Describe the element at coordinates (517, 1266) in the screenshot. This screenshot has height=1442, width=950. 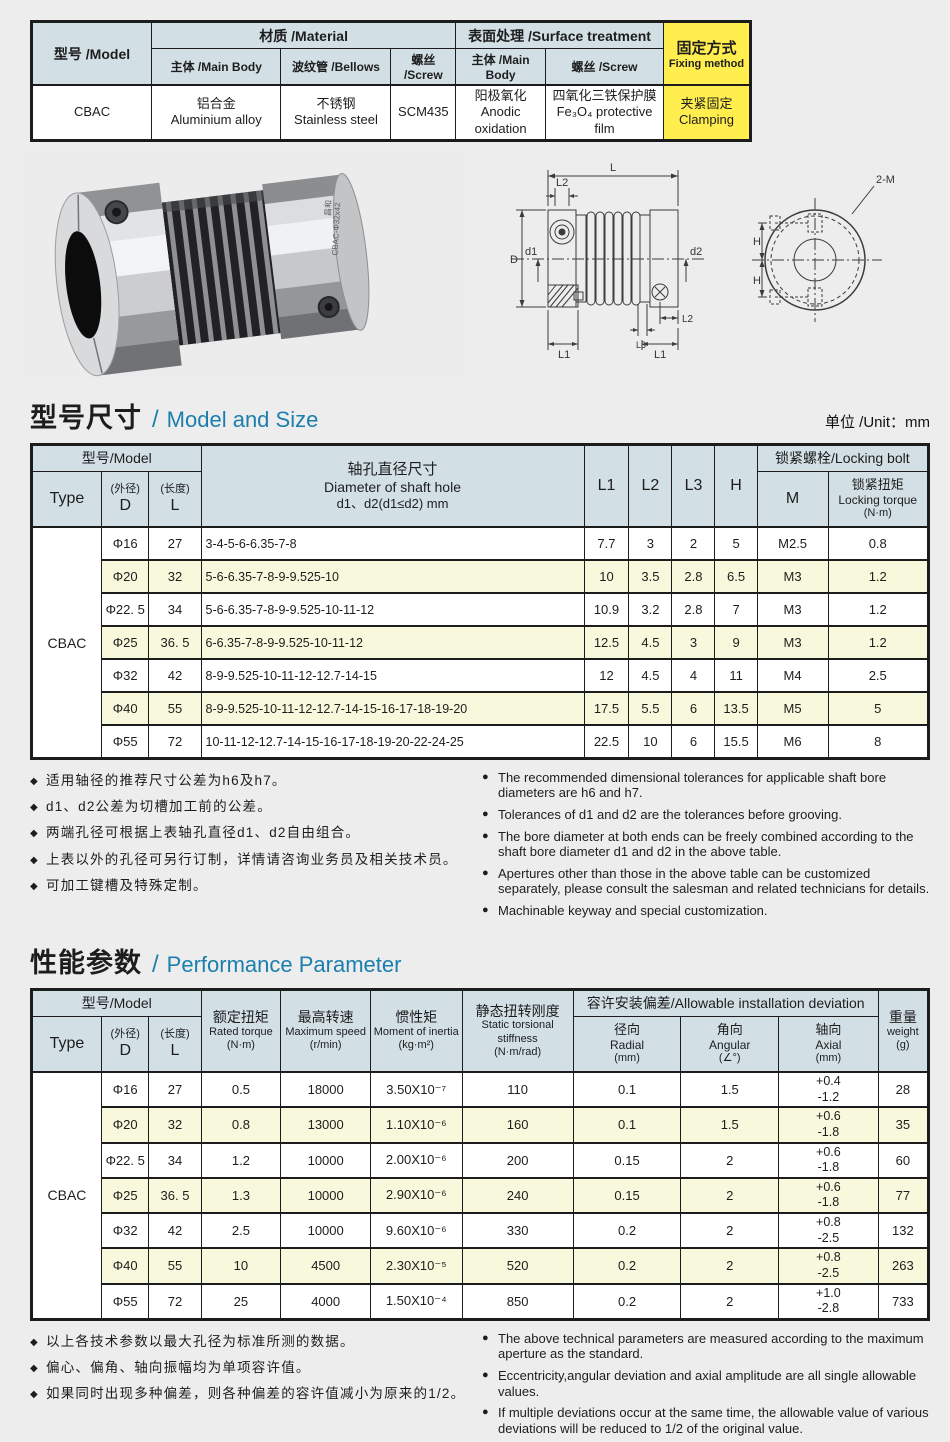
I see `cell-stiffness: 520` at that location.